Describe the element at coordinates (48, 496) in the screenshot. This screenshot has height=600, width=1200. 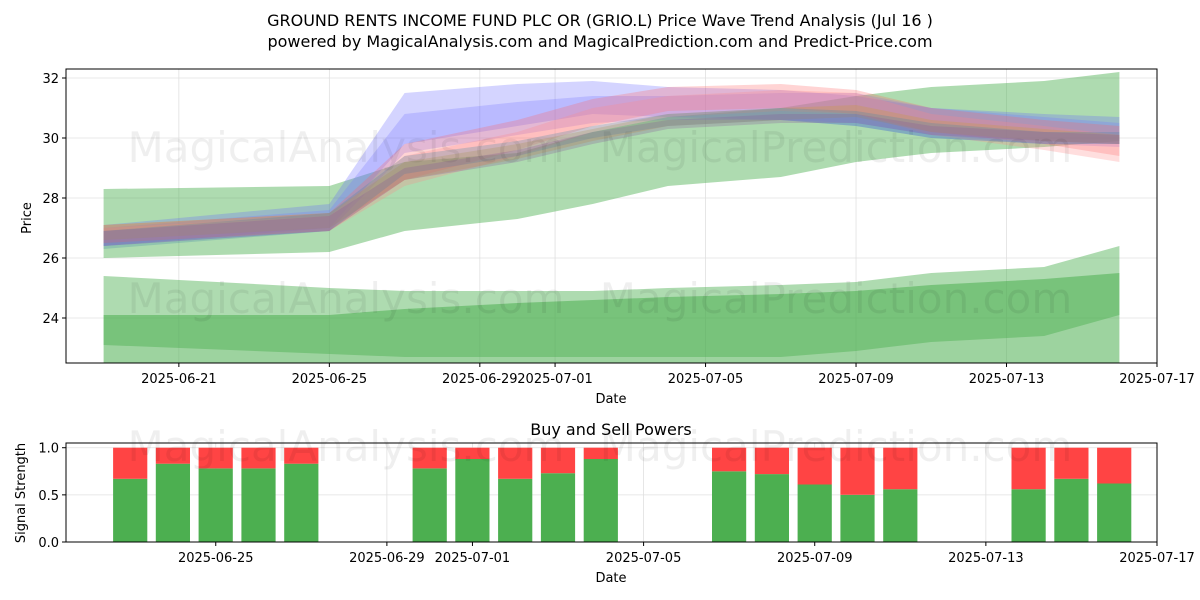
I see `signal-ytick-label-1: 0.5` at that location.